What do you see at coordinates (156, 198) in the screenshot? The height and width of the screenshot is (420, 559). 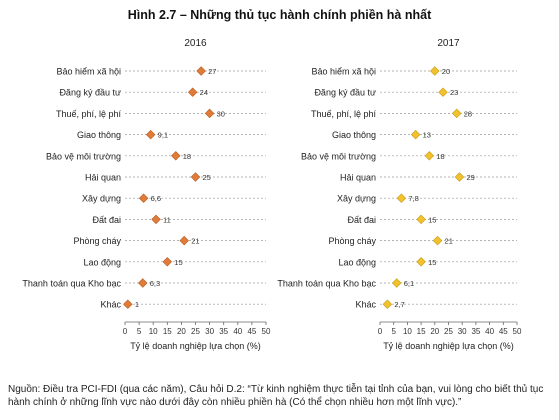 I see `data-label: 6,6` at bounding box center [156, 198].